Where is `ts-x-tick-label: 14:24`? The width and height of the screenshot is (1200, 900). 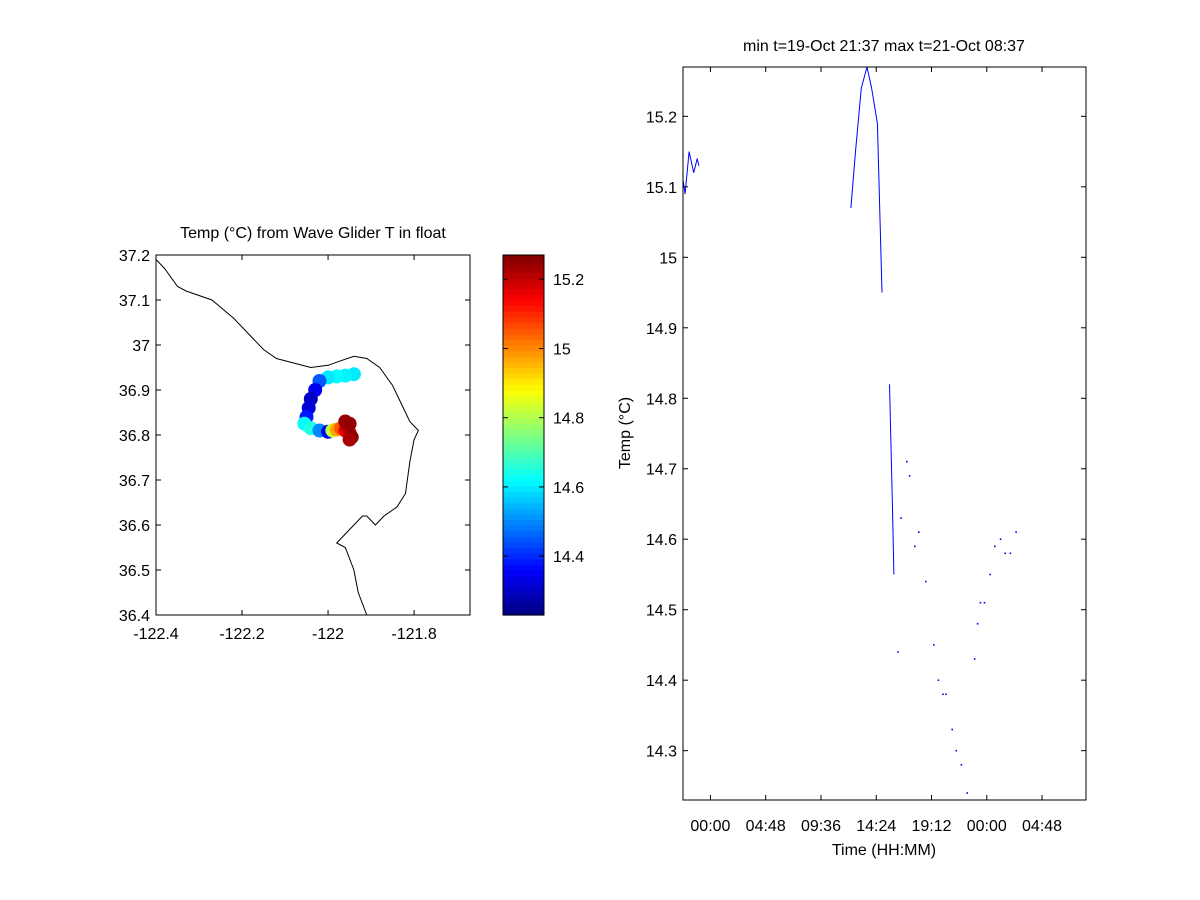
ts-x-tick-label: 14:24 is located at coordinates (876, 826).